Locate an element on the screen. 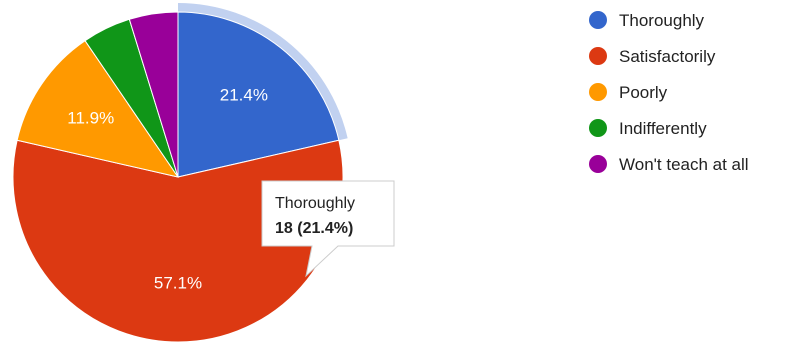 Image resolution: width=790 pixels, height=352 pixels. legend-label-won-t-teach-at-all: Won't teach at all is located at coordinates (684, 164).